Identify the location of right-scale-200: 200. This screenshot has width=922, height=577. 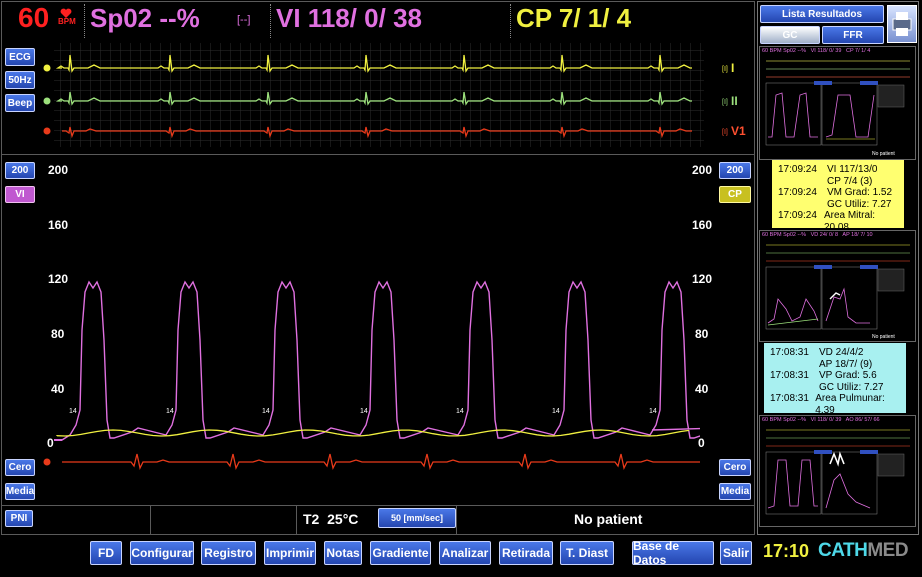
(702, 170).